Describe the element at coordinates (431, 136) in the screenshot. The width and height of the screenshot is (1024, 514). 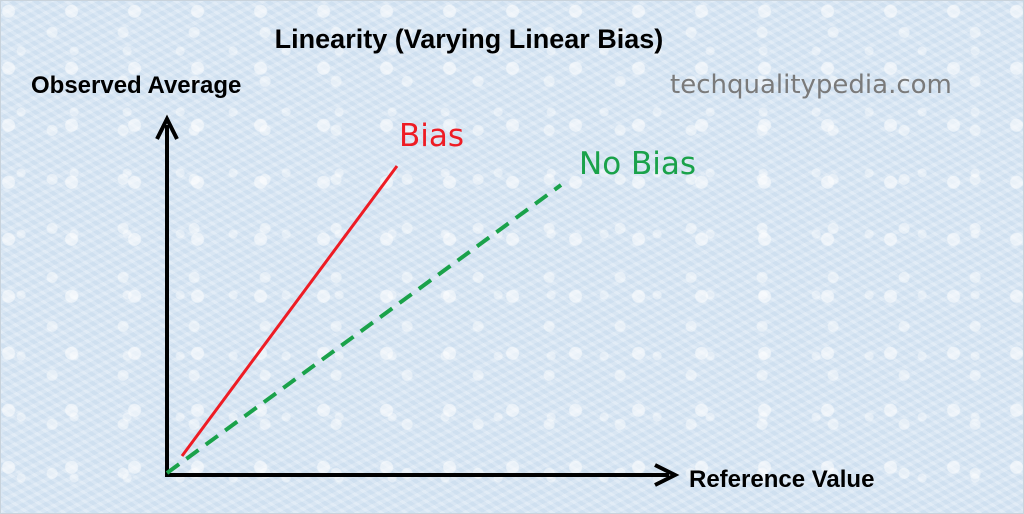
I see `bias-label: Bias` at that location.